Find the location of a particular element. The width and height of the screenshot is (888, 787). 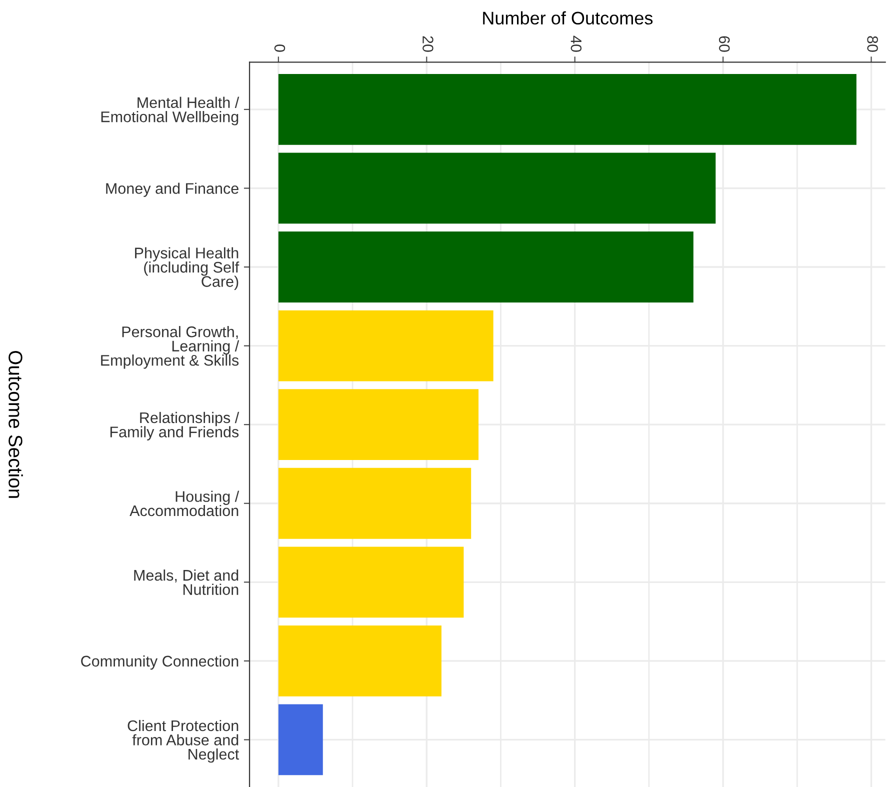

y-tick-label: Client Protection from Abuse and Neglect is located at coordinates (183, 741).